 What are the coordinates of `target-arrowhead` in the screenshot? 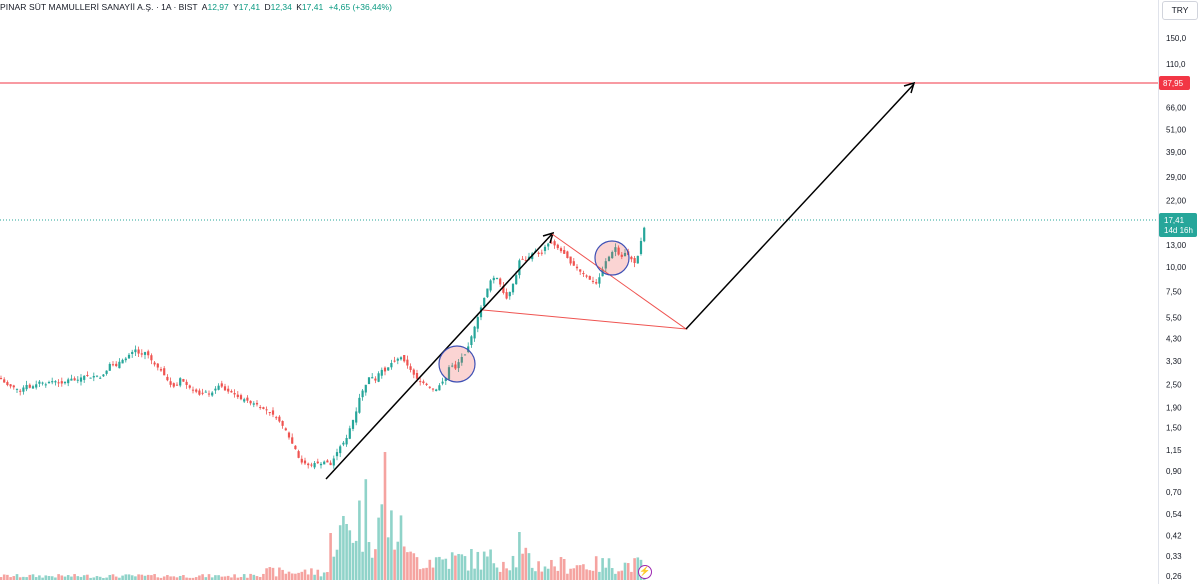 It's located at (909, 87).